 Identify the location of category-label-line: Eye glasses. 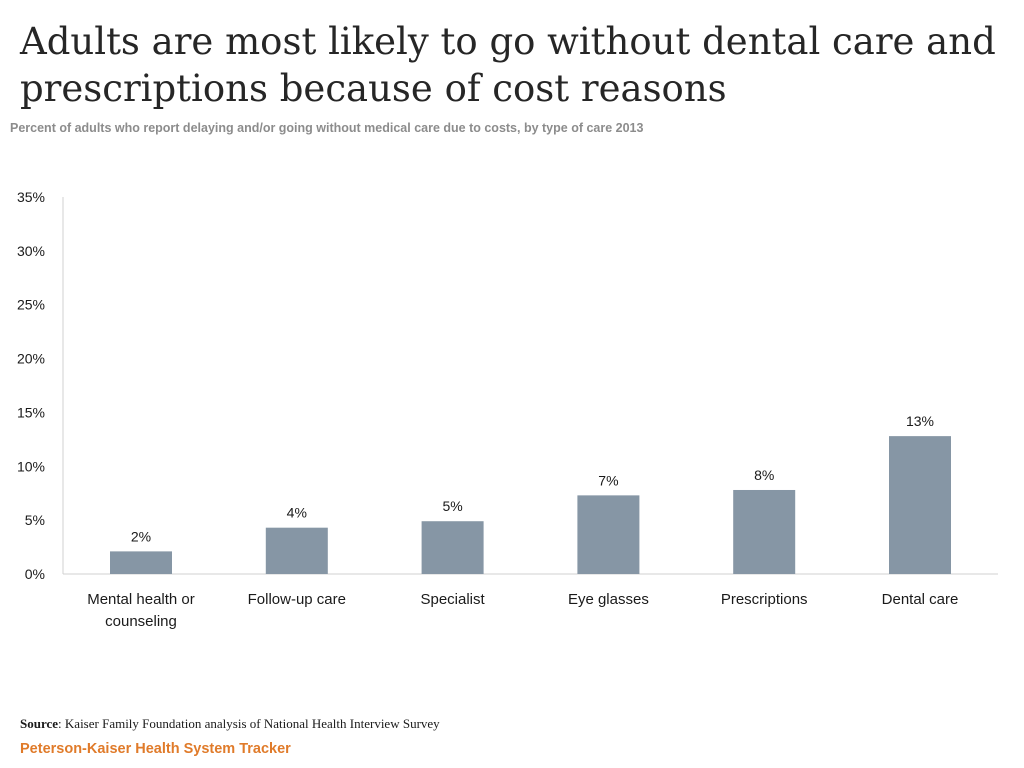
(608, 599).